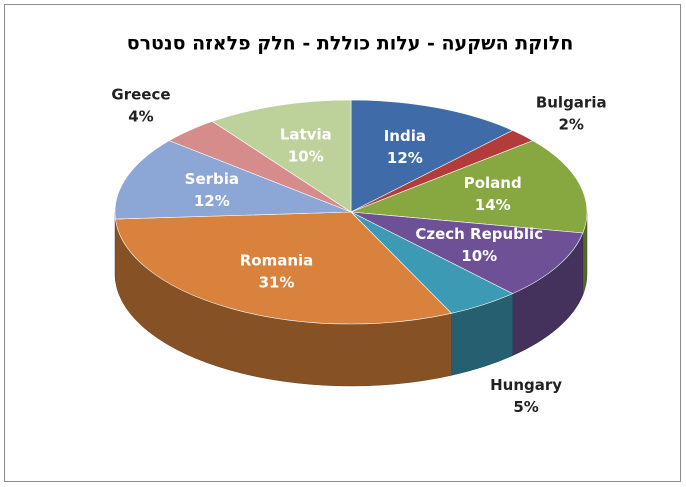 This screenshot has width=686, height=487. I want to click on slice-label: Hungary, so click(526, 385).